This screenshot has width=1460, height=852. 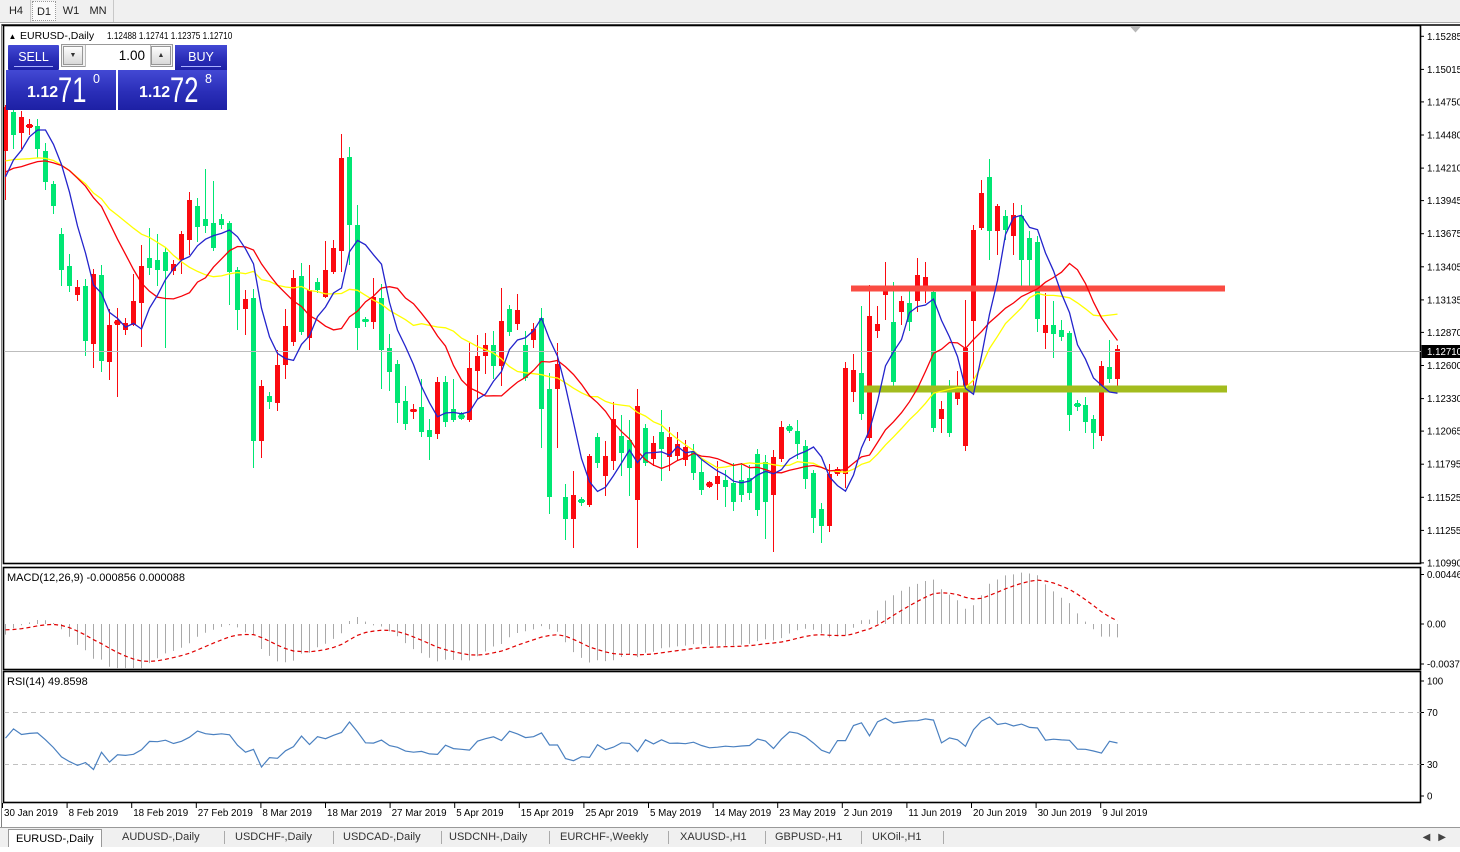 I want to click on svg-text: 1.14210, so click(x=1443, y=169).